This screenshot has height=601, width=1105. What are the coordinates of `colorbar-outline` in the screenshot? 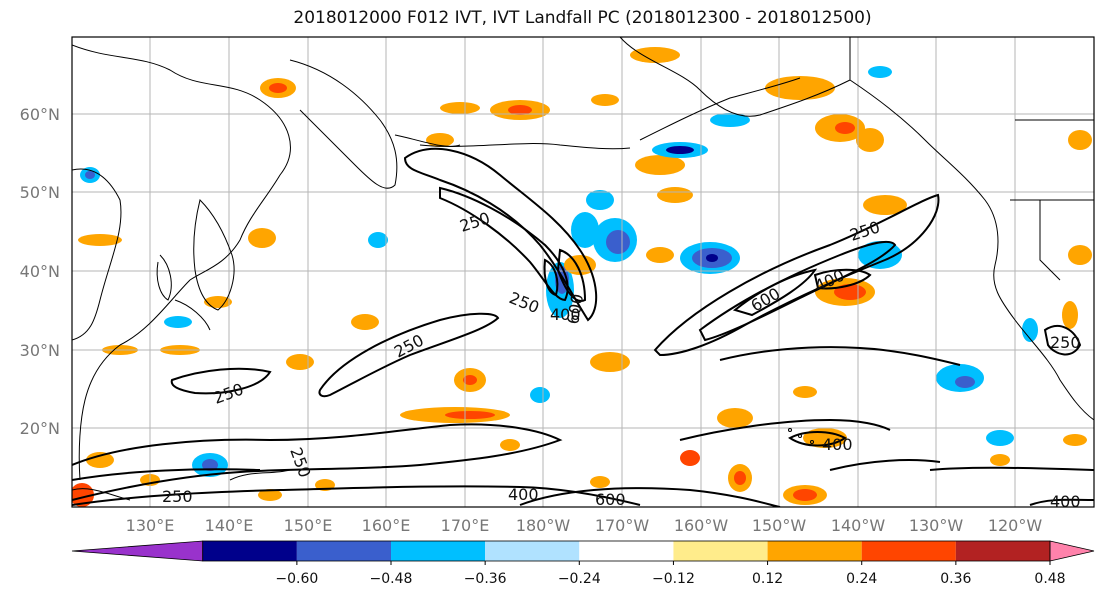 It's located at (626, 551).